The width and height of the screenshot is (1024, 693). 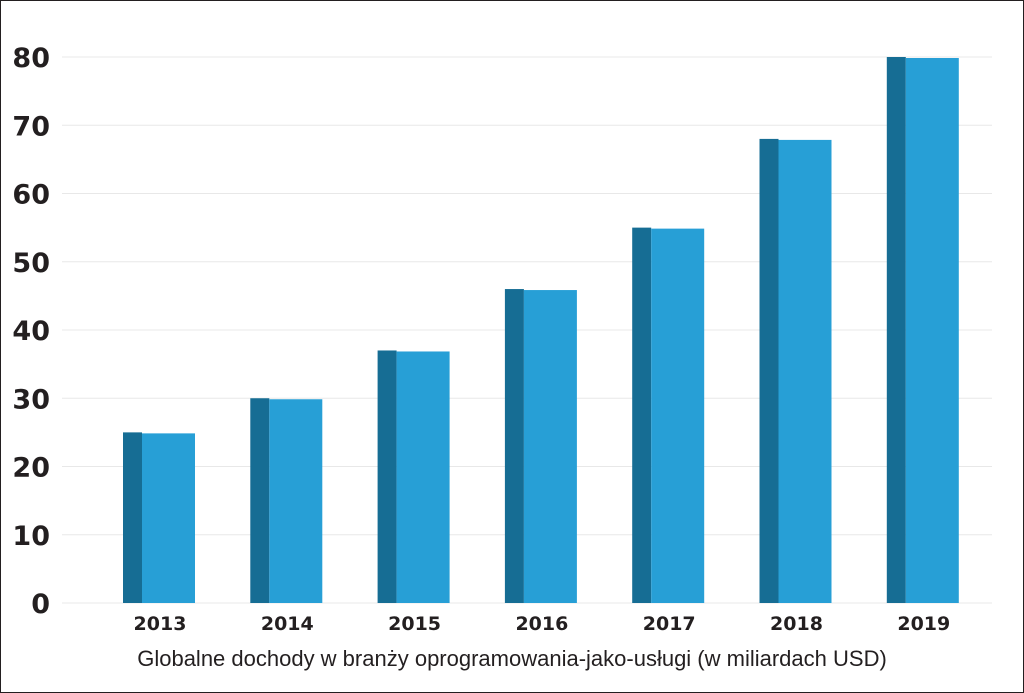 I want to click on bar-face-2015, so click(x=423, y=477).